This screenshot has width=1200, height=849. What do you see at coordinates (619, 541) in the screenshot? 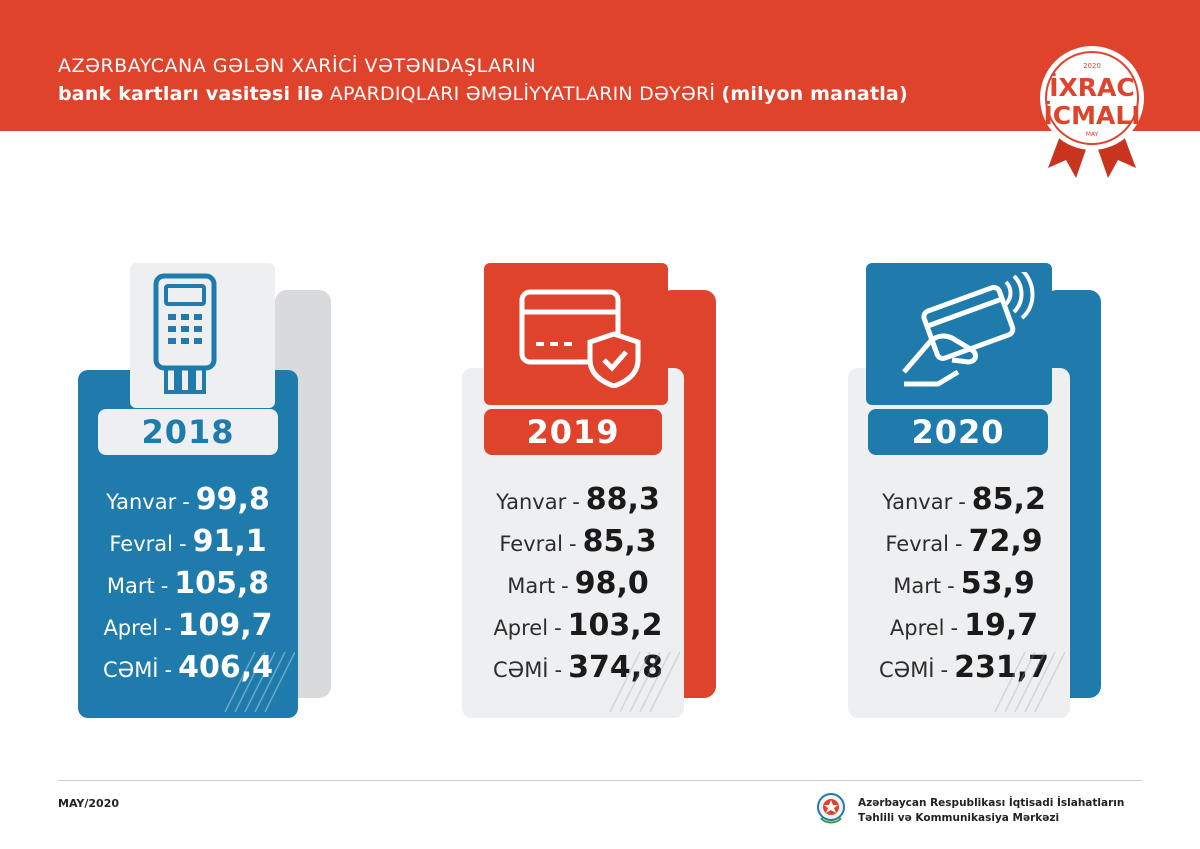
I see `row-value: 85,3` at bounding box center [619, 541].